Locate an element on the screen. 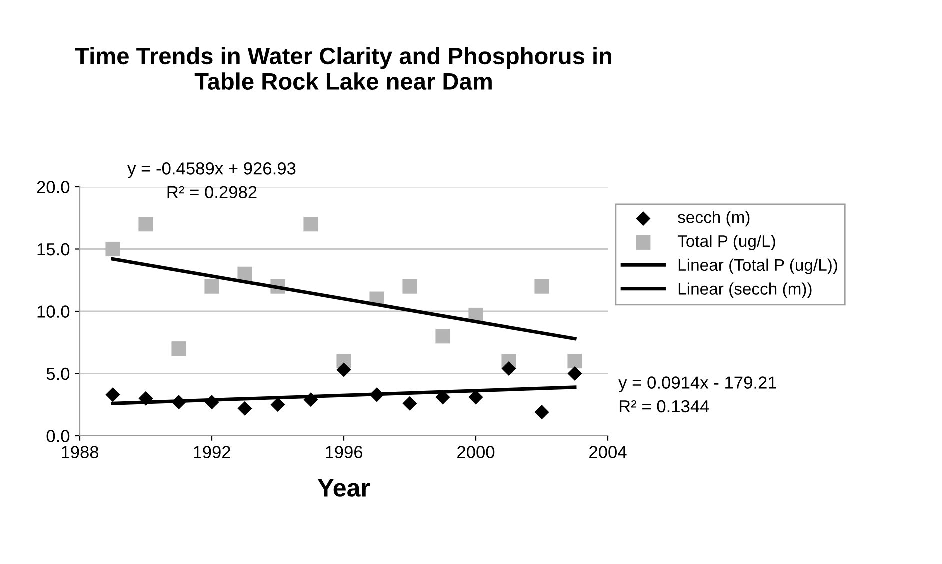 The width and height of the screenshot is (942, 564). legend-label: Total P (ug/L) is located at coordinates (727, 242).